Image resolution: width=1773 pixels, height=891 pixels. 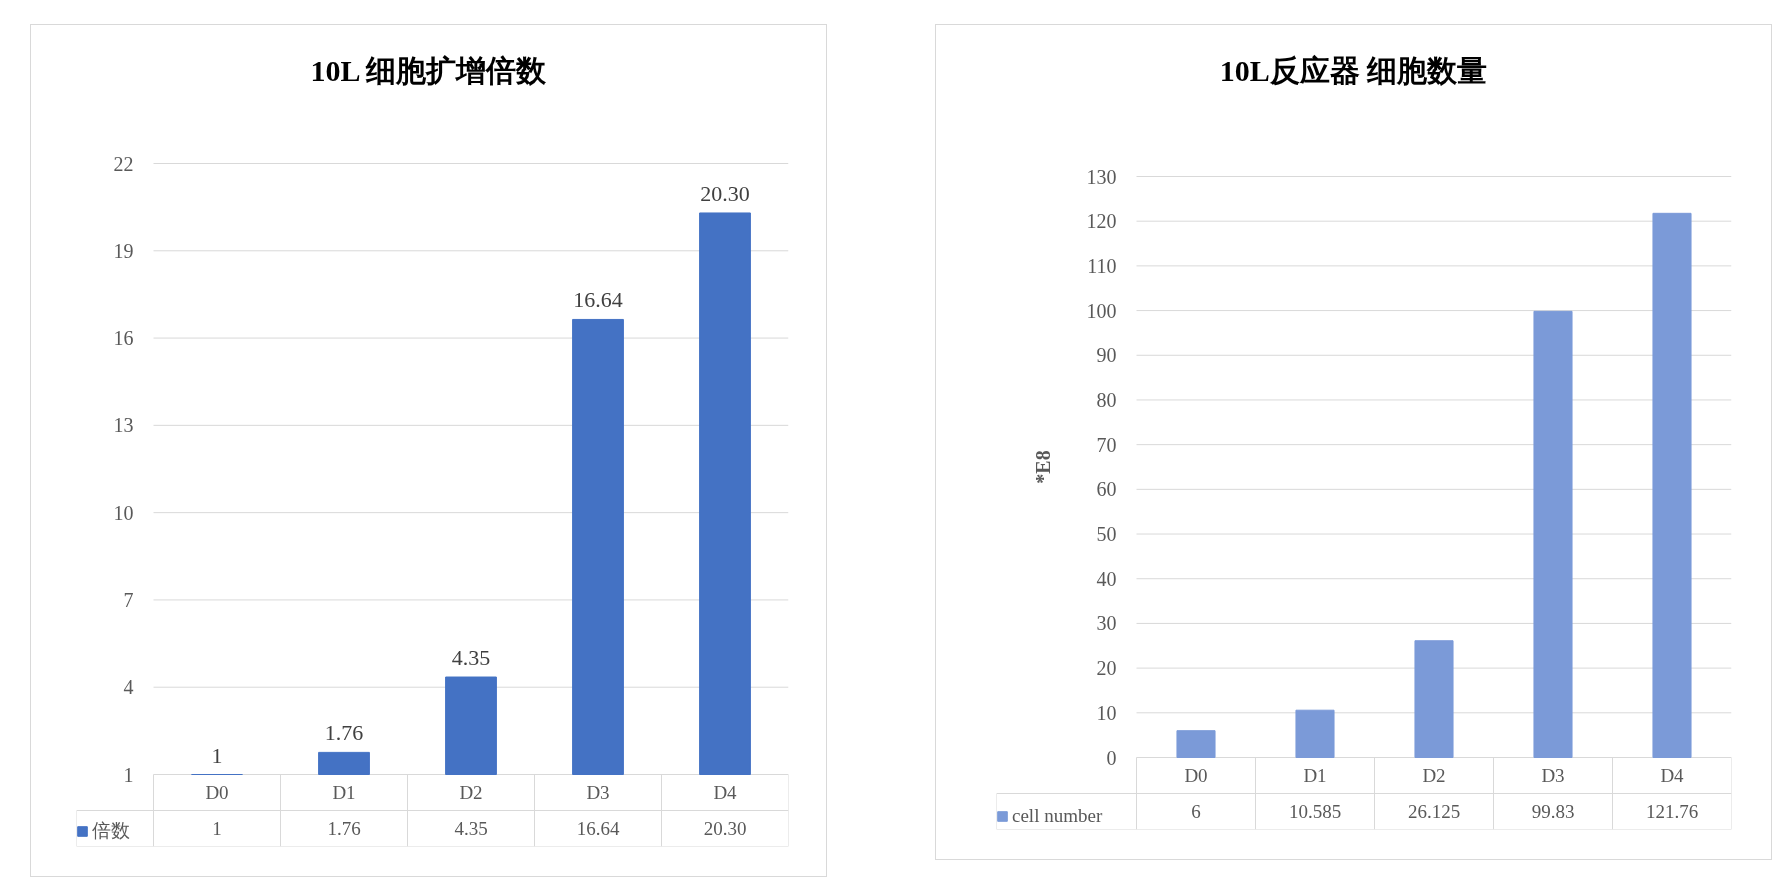 What do you see at coordinates (1102, 265) in the screenshot?
I see `y-tick-label: 110` at bounding box center [1102, 265].